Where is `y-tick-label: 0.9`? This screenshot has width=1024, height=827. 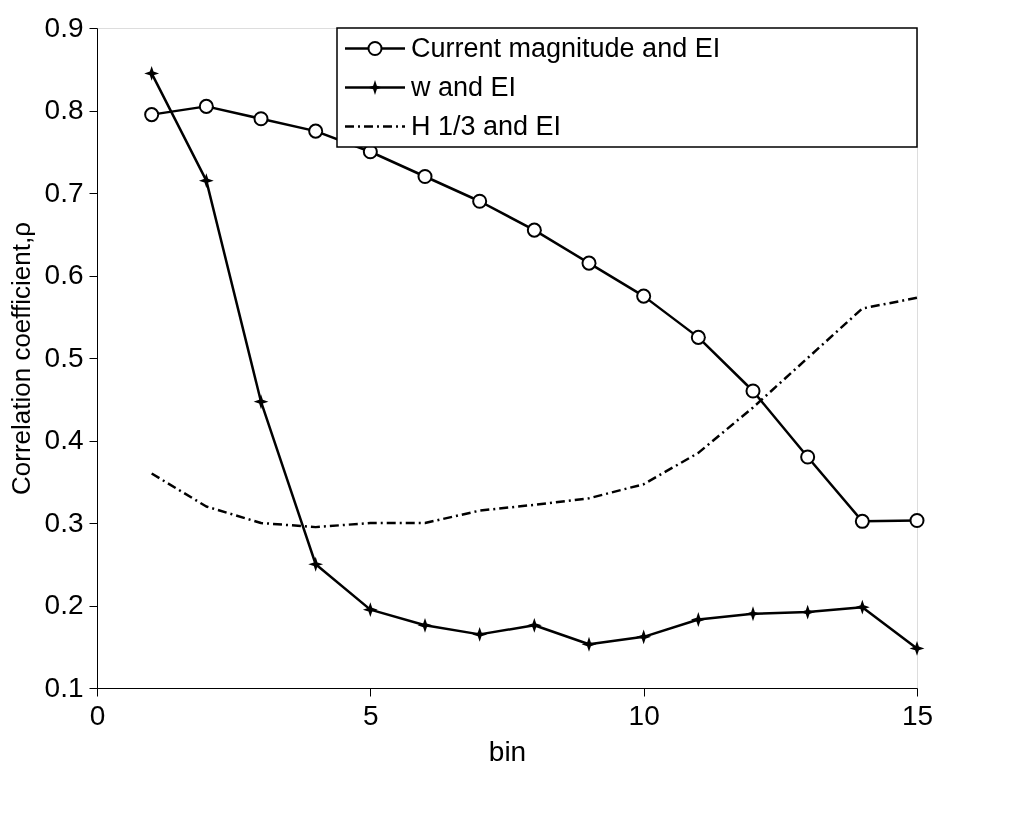
y-tick-label: 0.9 is located at coordinates (64, 27).